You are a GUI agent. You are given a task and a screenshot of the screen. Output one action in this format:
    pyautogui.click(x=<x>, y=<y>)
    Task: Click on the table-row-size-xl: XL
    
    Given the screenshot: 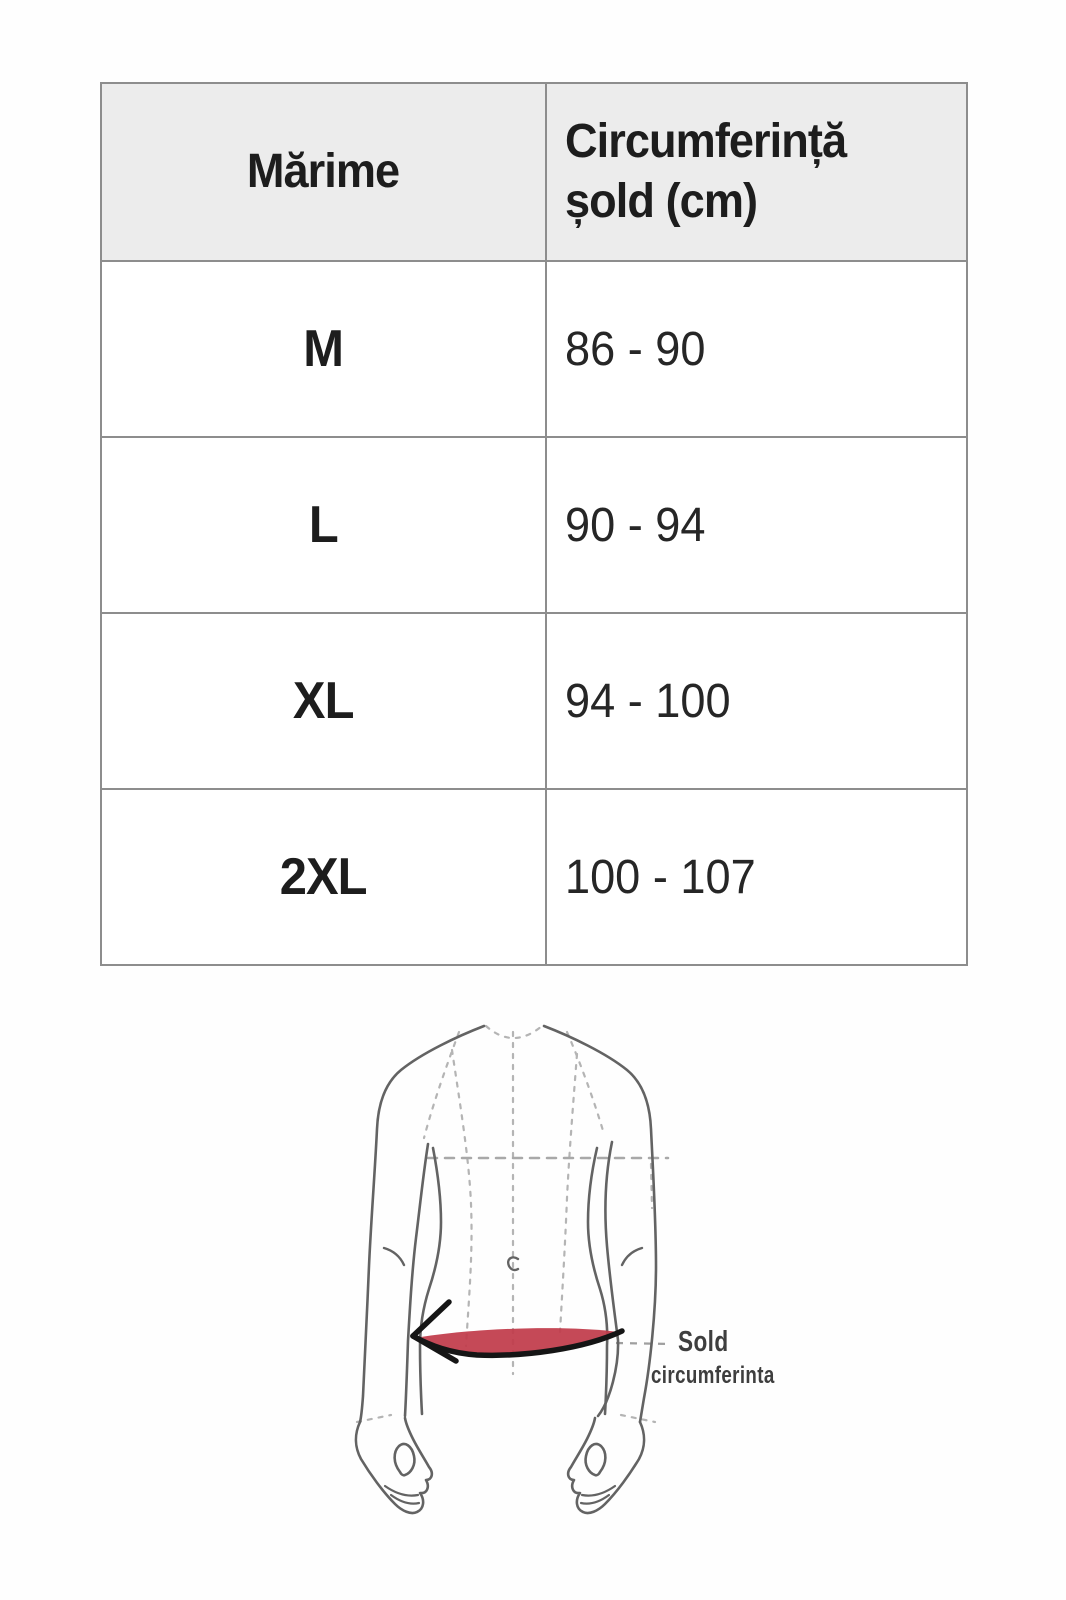 What is the action you would take?
    pyautogui.click(x=323, y=701)
    